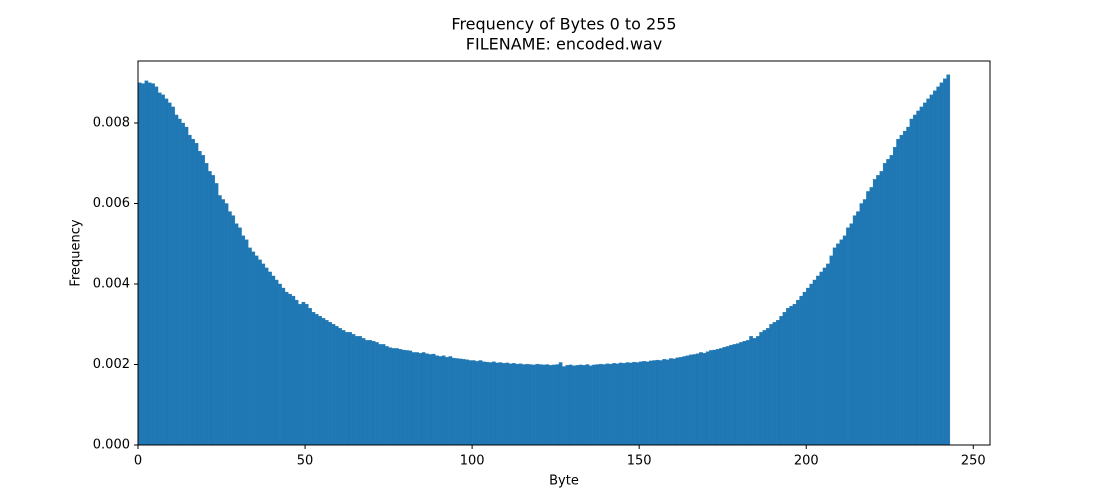  I want to click on x-tick-label: 200, so click(806, 461).